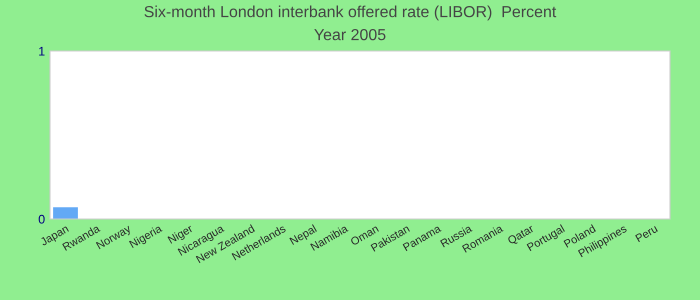 The width and height of the screenshot is (700, 300). Describe the element at coordinates (350, 13) in the screenshot. I see `chart-title: Six-month London interbank offered rate (LIBOR) Percent` at that location.